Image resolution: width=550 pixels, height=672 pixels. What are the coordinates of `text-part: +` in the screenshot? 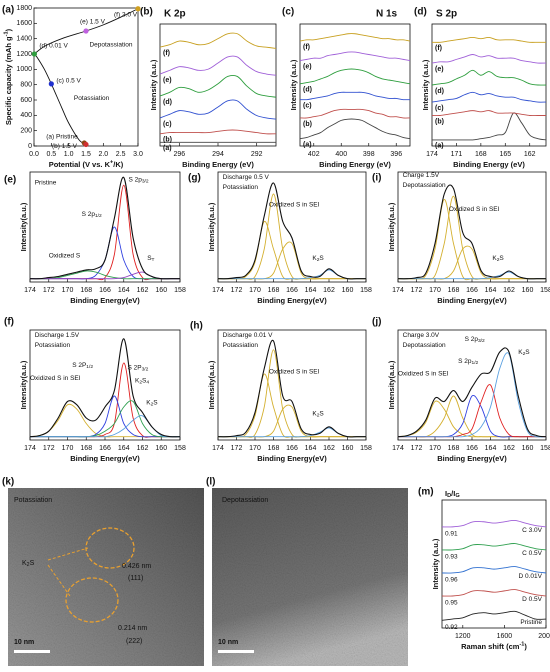 It's located at (112, 163).